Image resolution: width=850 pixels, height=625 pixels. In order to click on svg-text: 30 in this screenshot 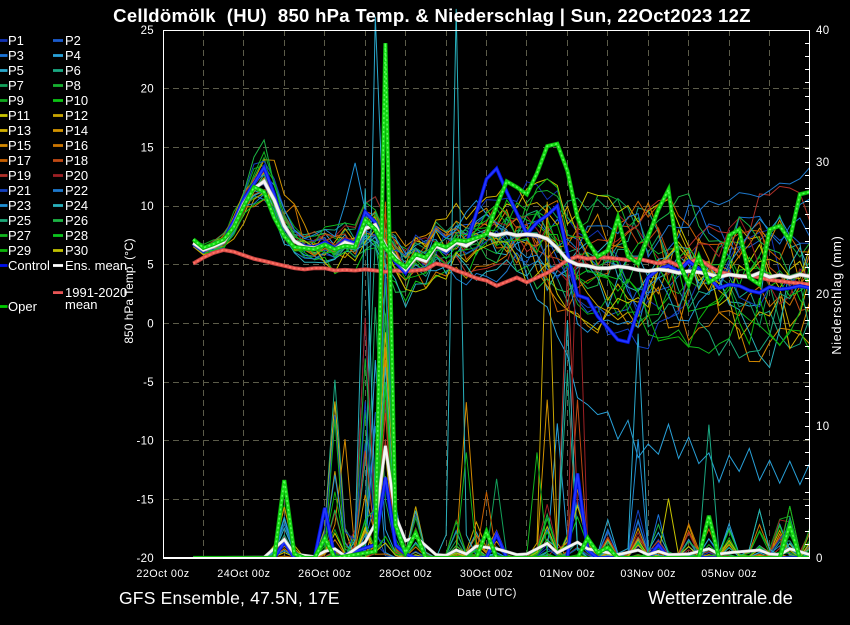, I will do `click(822, 163)`.